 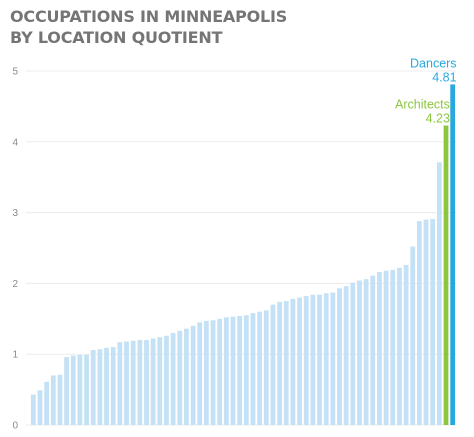 What do you see at coordinates (149, 16) in the screenshot?
I see `chart-title-line-1: OCCUPATIONS IN MINNEAPOLIS` at bounding box center [149, 16].